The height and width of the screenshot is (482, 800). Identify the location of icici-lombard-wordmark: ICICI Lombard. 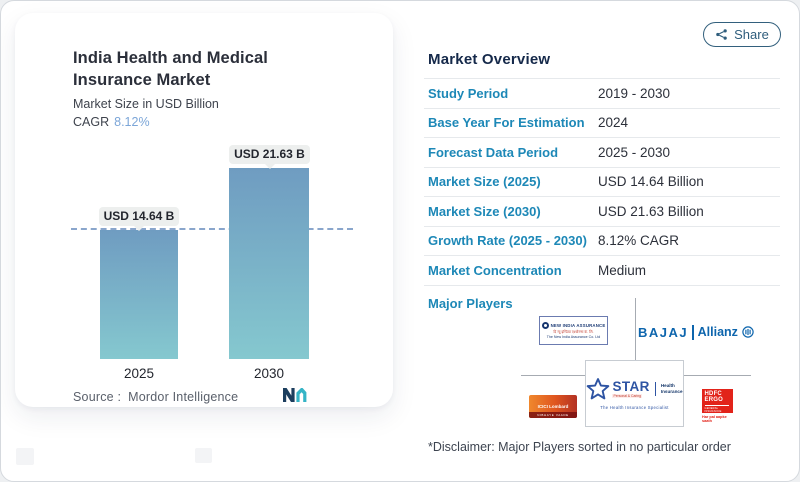
(553, 406).